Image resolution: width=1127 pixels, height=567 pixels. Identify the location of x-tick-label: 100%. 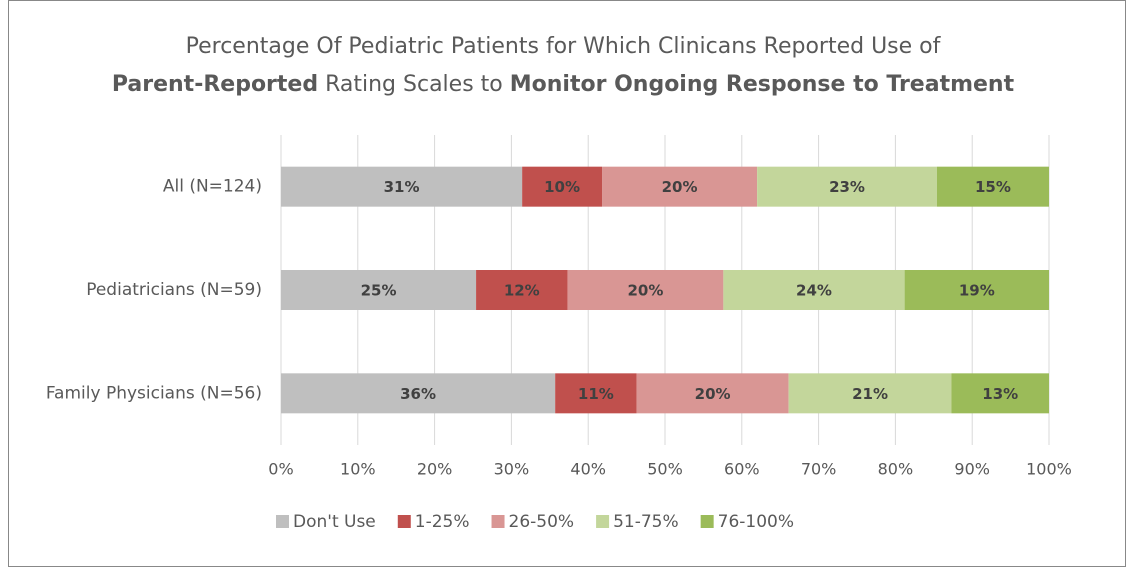
(1049, 469).